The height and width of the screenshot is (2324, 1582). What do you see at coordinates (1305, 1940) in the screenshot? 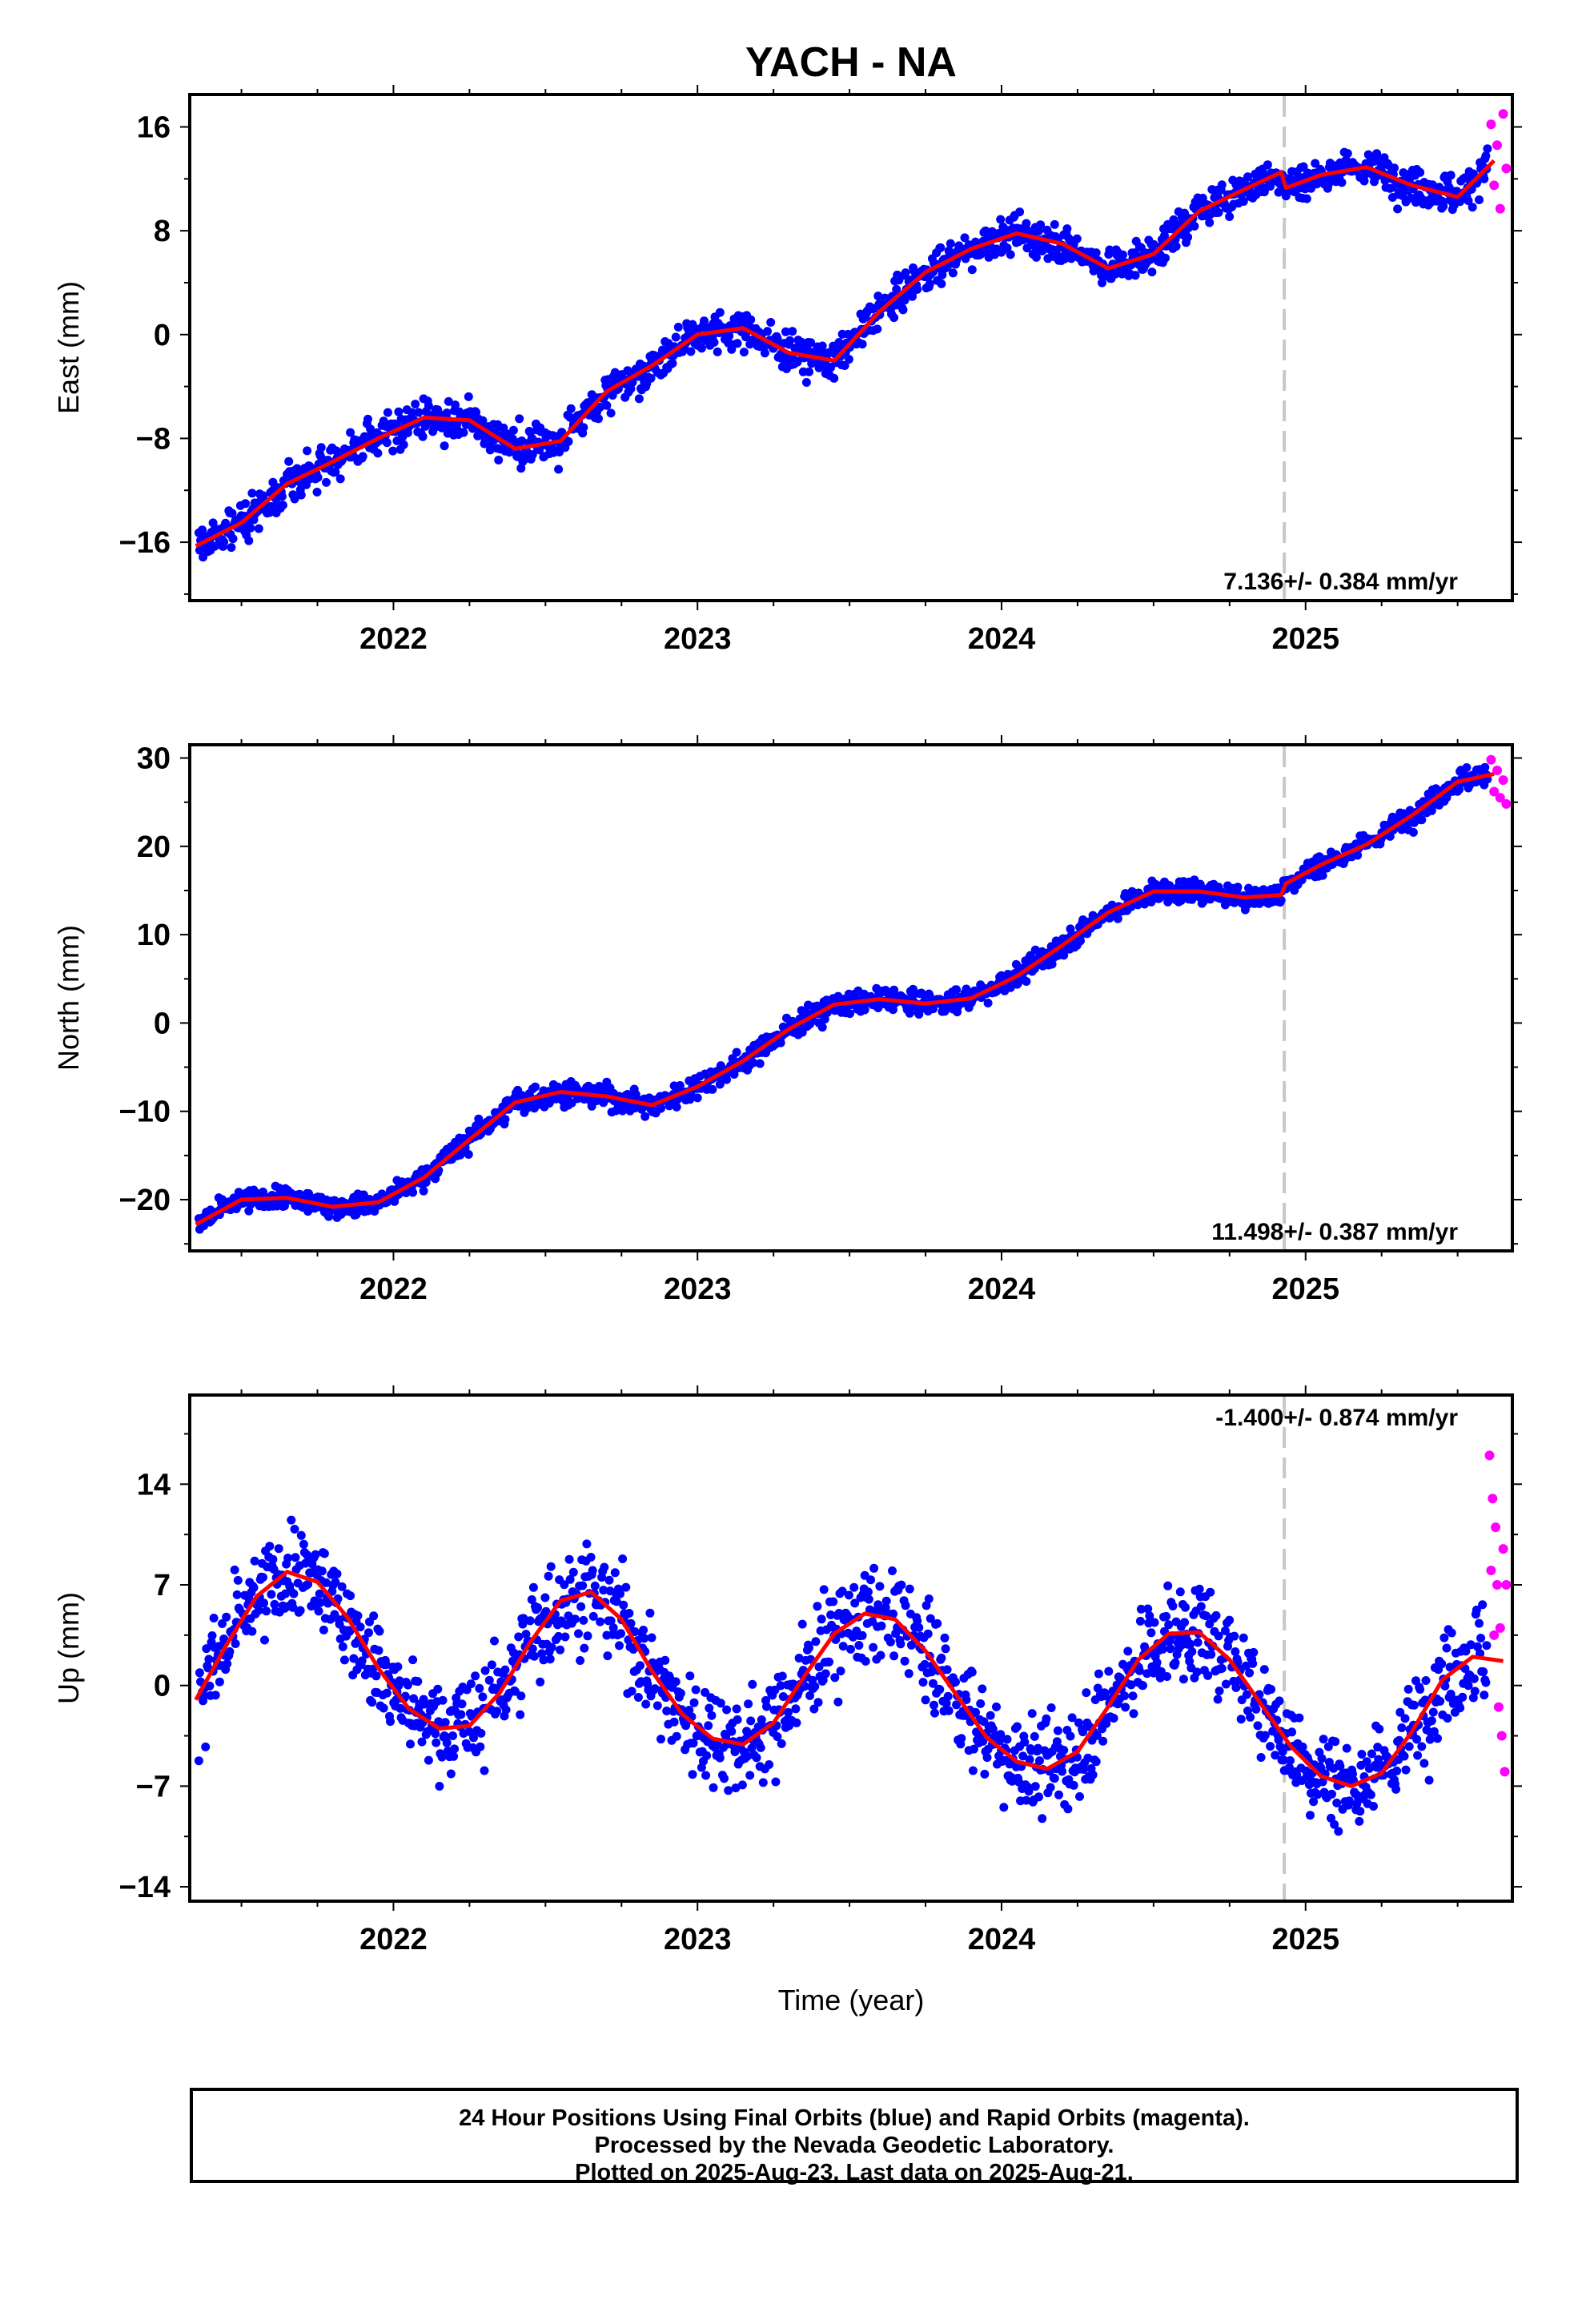
I see `up-x-tick-label: 2025` at bounding box center [1305, 1940].